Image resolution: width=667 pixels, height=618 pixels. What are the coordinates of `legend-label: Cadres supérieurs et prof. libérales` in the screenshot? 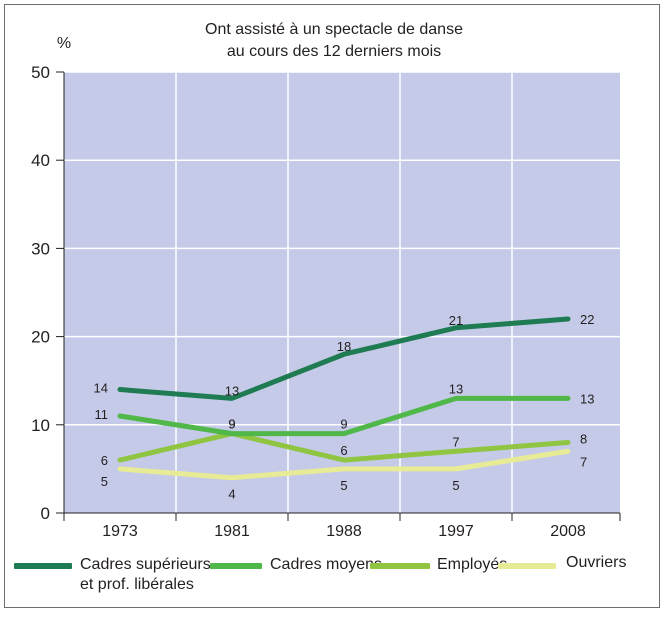 It's located at (145, 574).